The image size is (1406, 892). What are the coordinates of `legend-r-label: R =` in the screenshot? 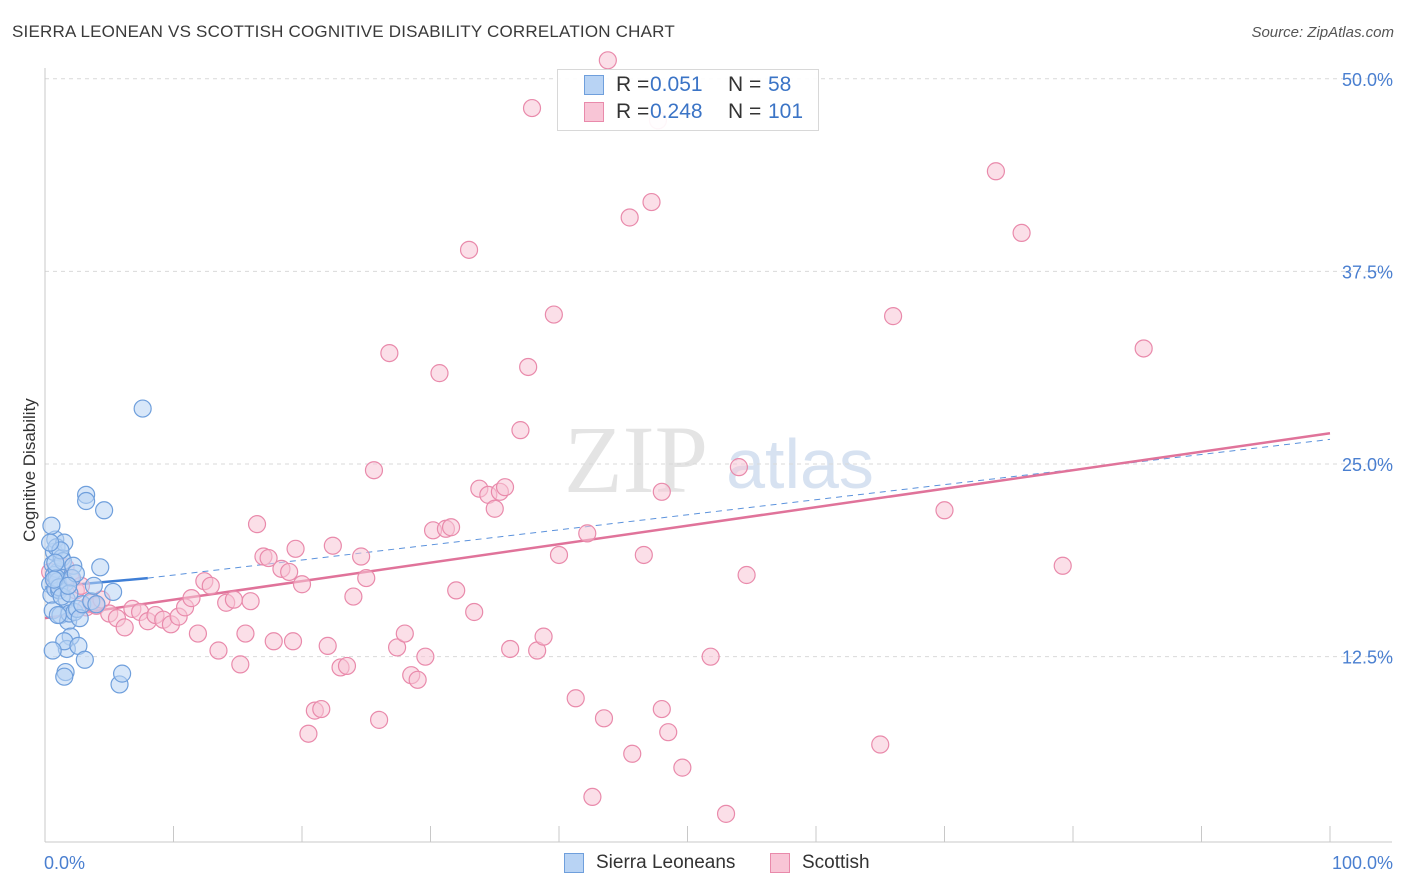 It's located at (633, 111).